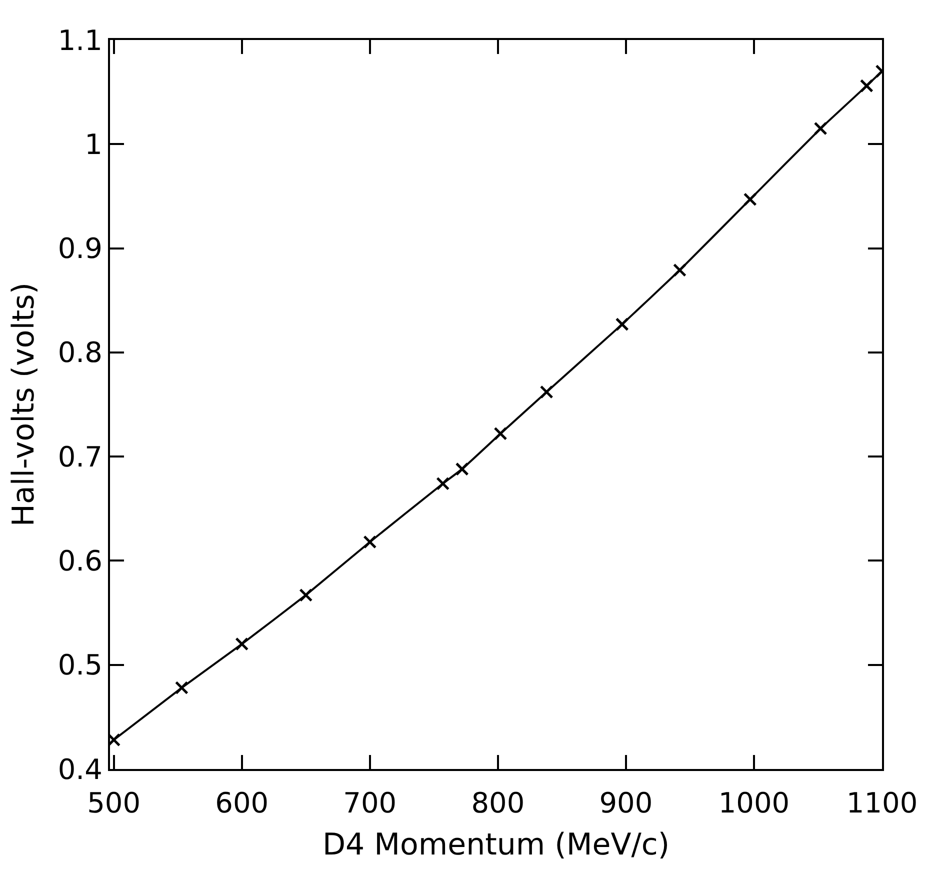  I want to click on y-tick-label: 0.4, so click(80, 769).